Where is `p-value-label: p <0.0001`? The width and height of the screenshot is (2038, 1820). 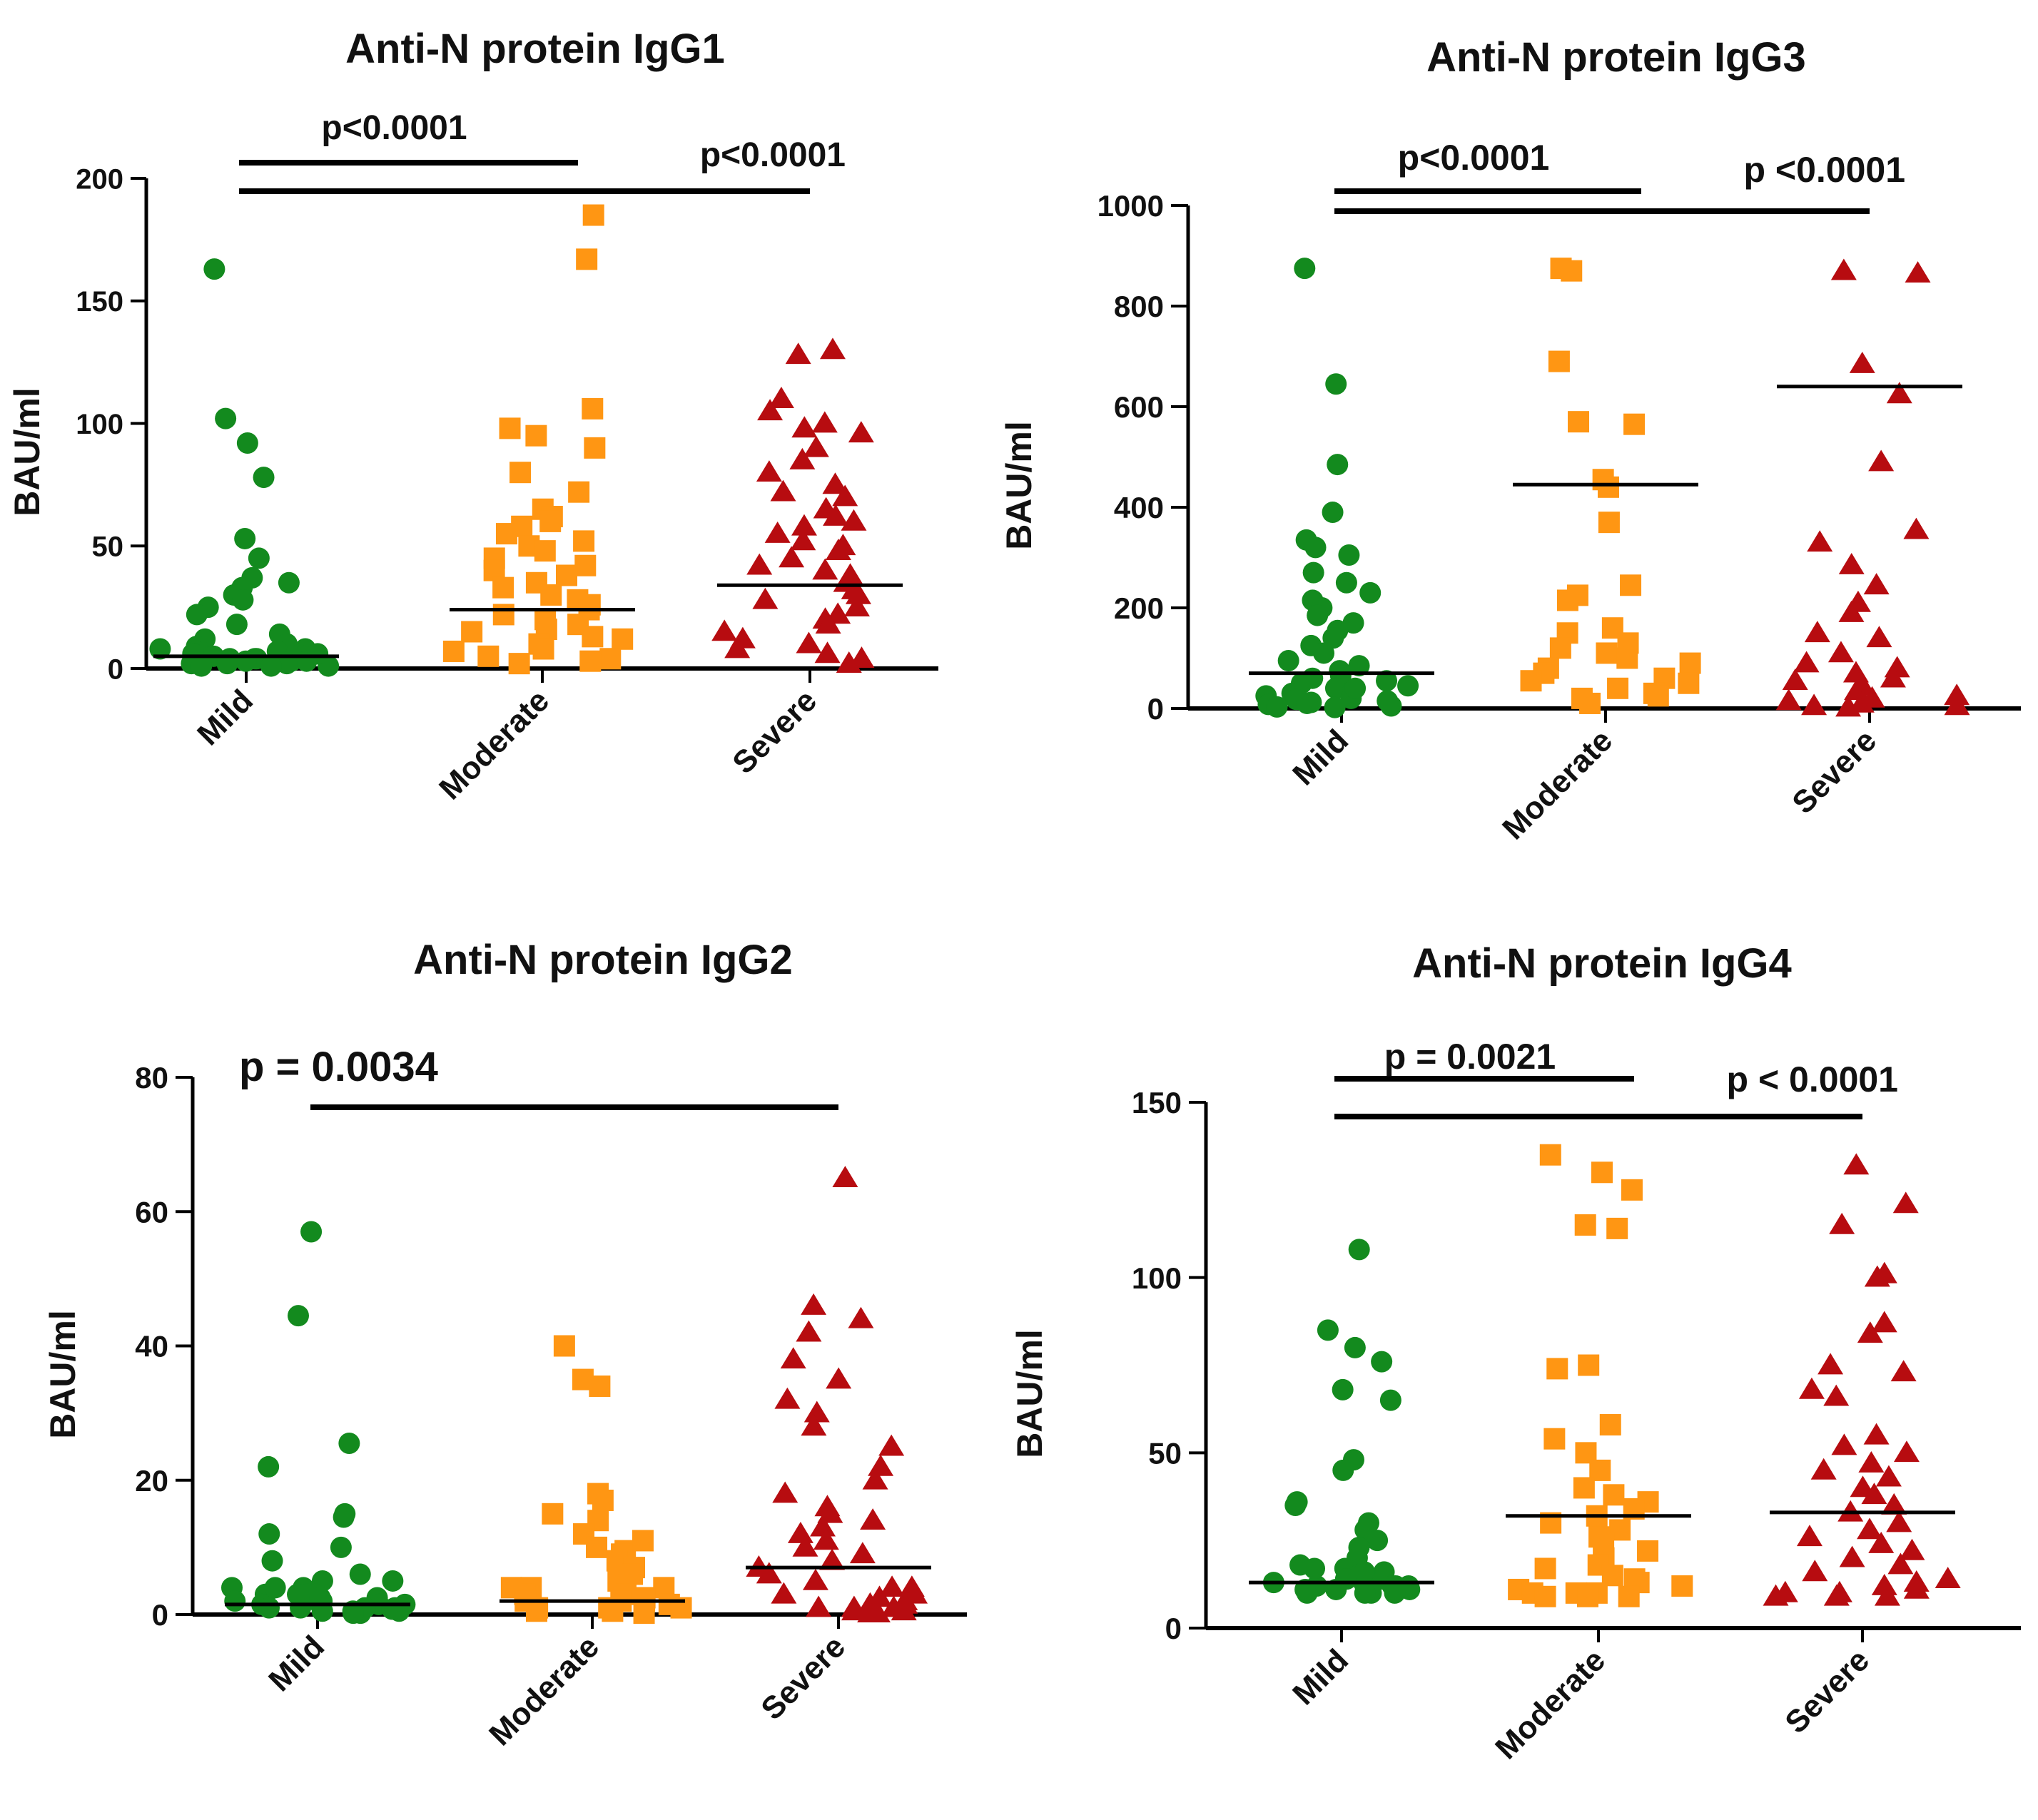
p-value-label: p <0.0001 is located at coordinates (1824, 170).